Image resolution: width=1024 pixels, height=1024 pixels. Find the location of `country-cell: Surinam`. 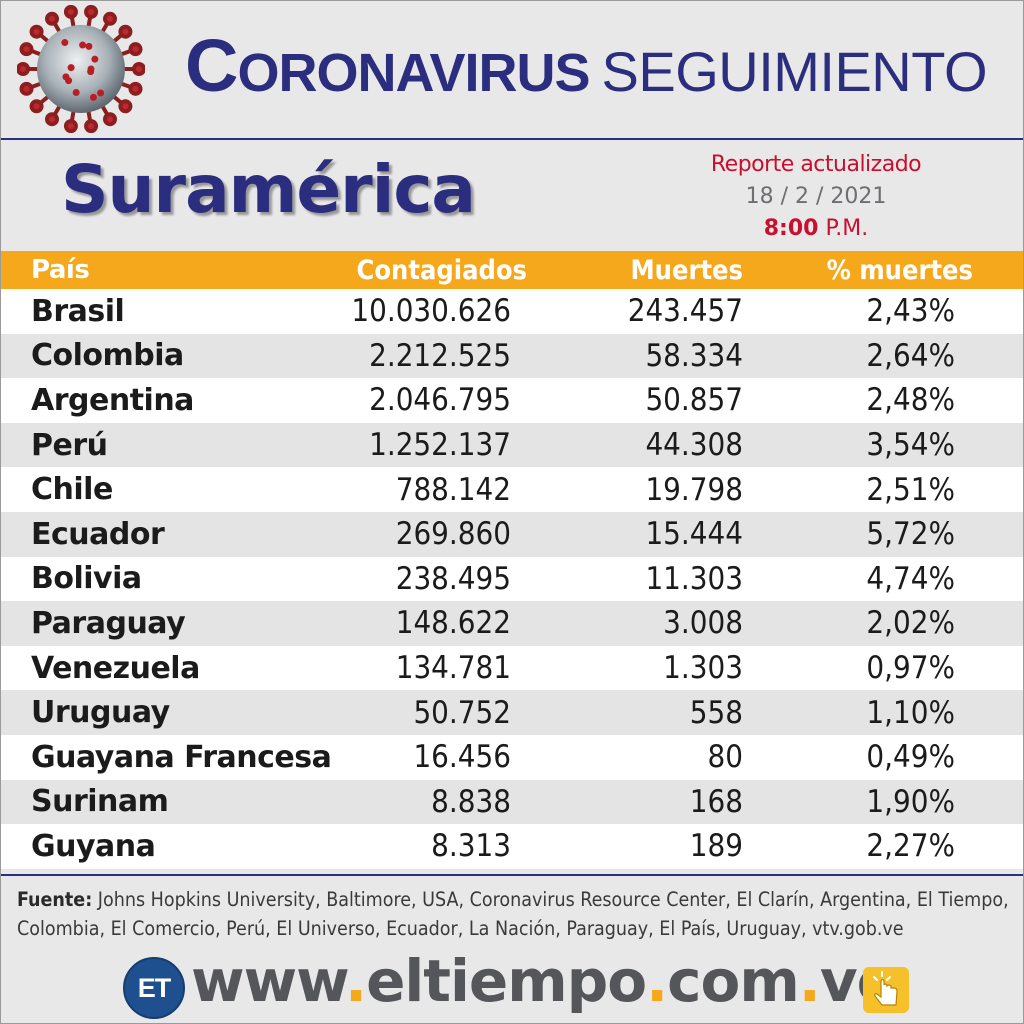

country-cell: Surinam is located at coordinates (100, 802).